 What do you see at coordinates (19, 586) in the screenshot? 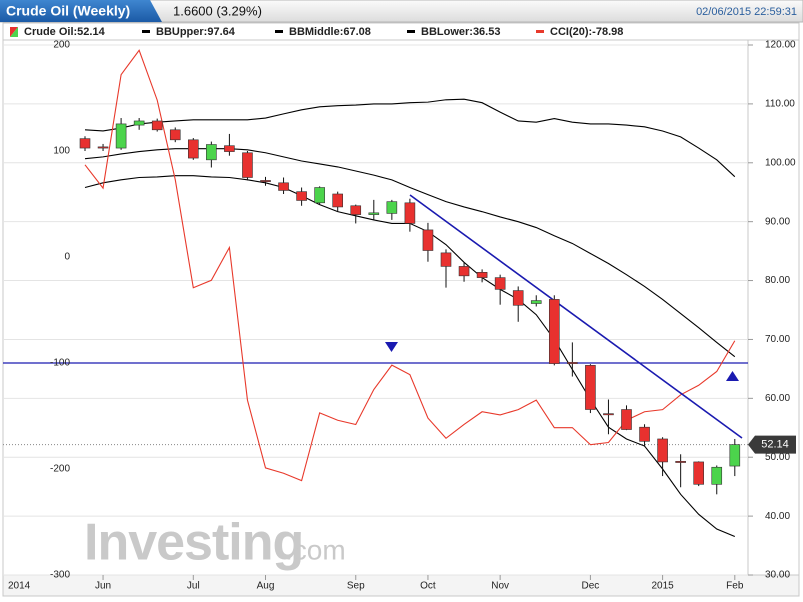
I see `x-start-label: 2014` at bounding box center [19, 586].